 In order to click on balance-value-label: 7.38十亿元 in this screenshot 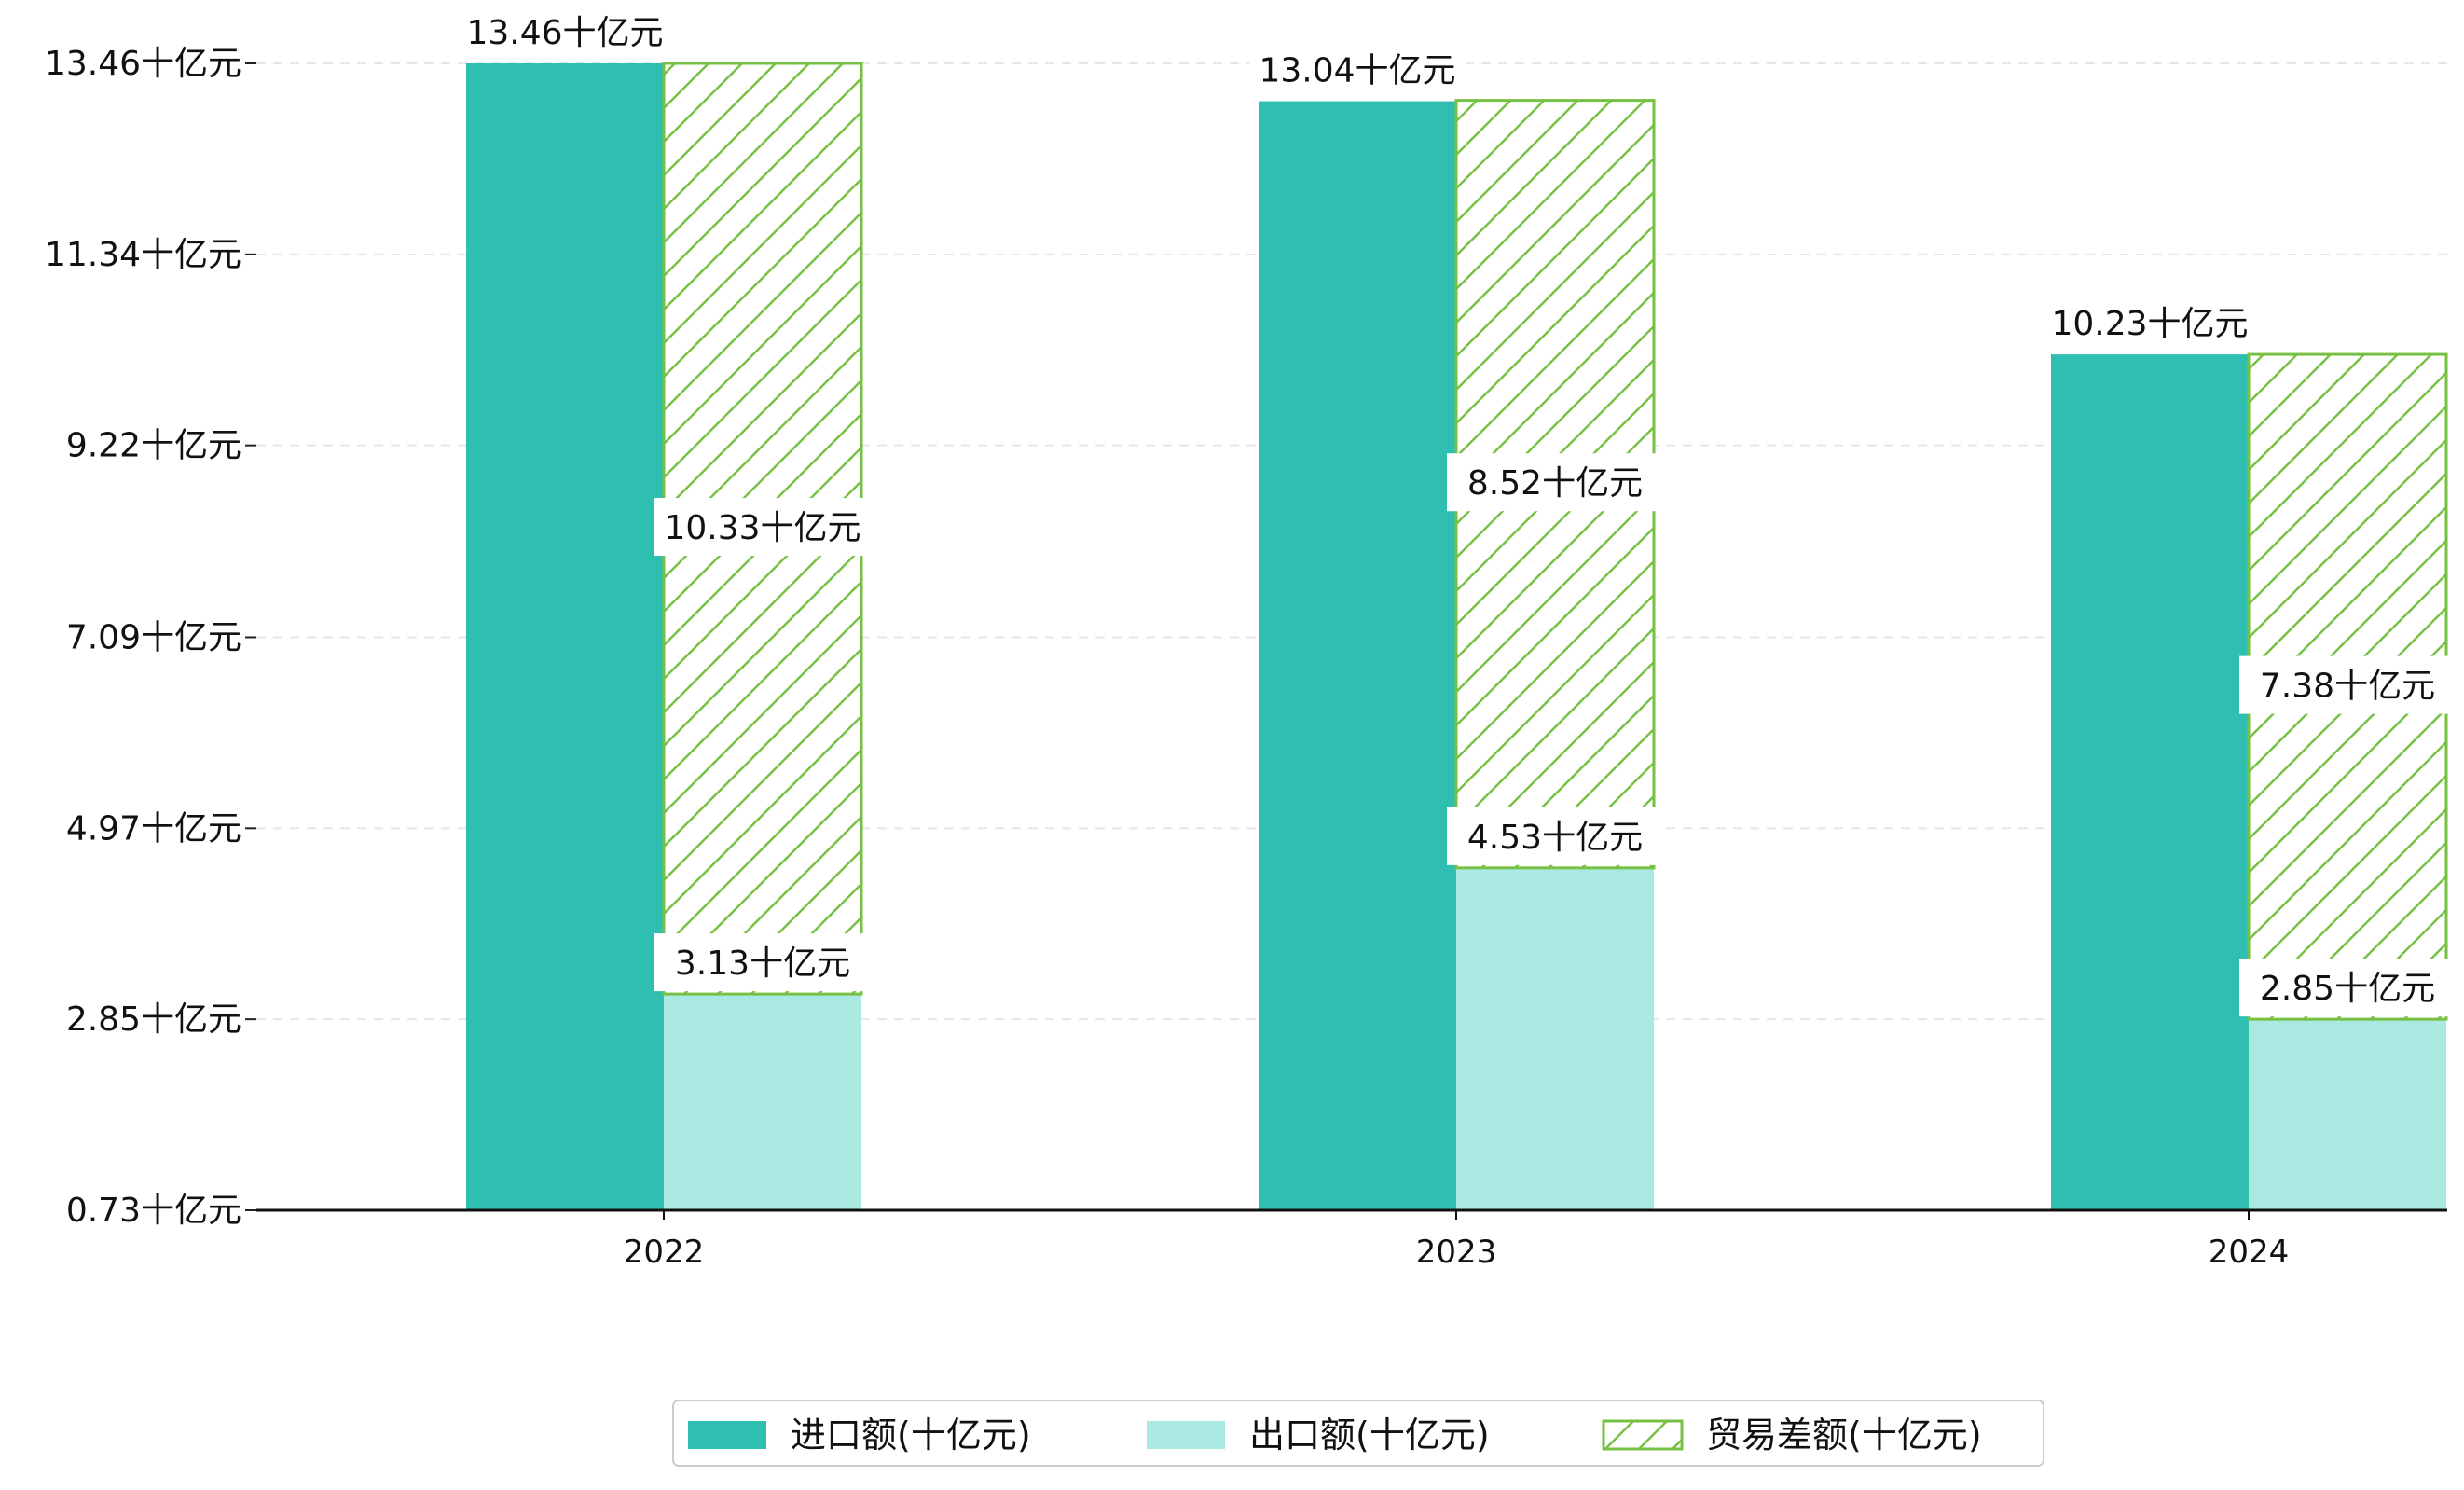, I will do `click(2347, 687)`.